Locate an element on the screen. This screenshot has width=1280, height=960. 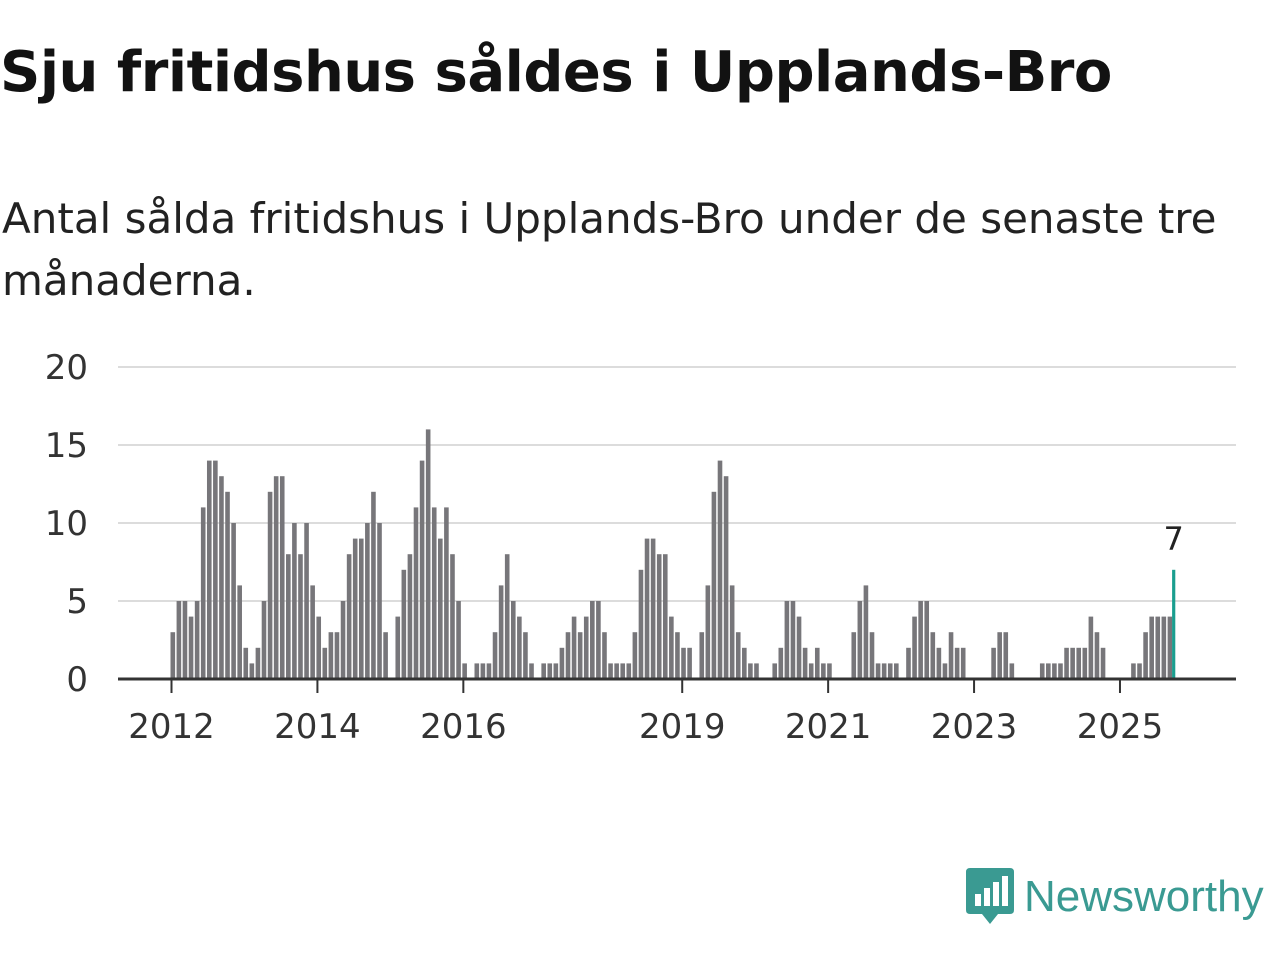
y-tick-label: 0 is located at coordinates (77, 680).